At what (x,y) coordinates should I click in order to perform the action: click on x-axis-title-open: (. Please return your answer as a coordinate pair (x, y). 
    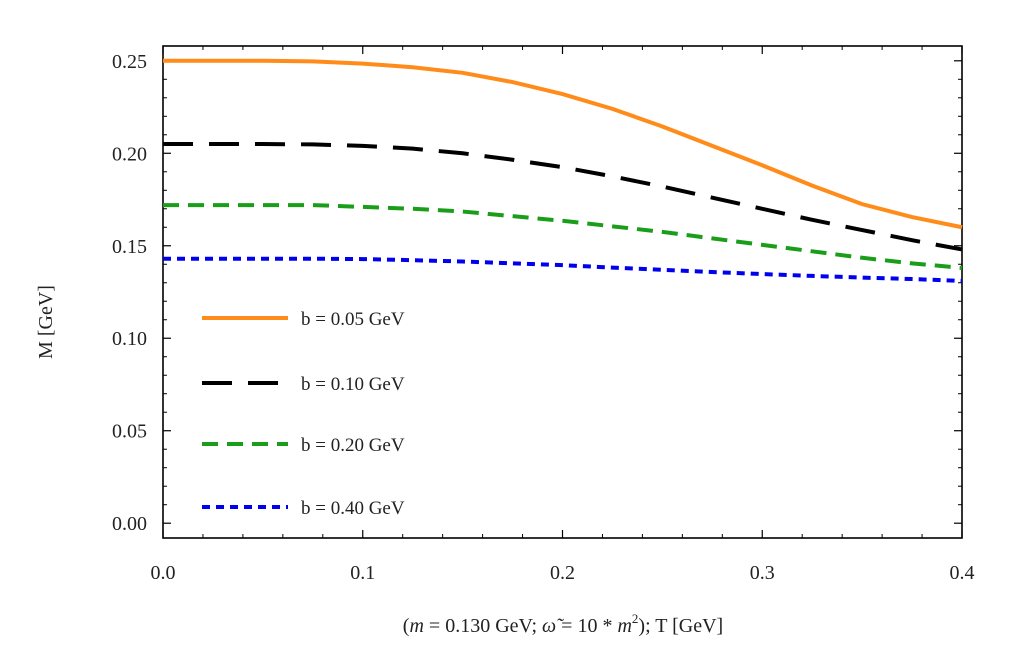
    Looking at the image, I should click on (406, 626).